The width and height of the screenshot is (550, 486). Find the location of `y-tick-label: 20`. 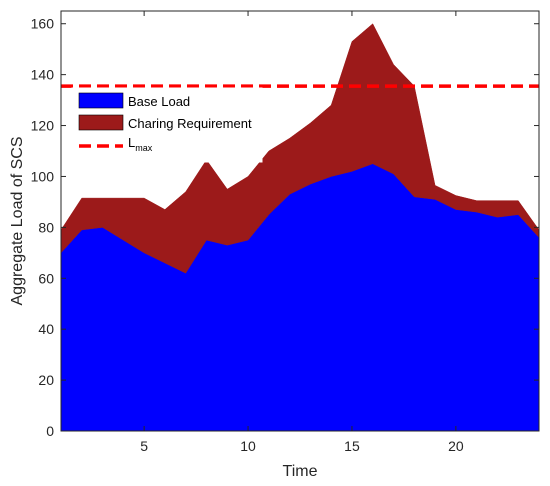

y-tick-label: 20 is located at coordinates (46, 380).